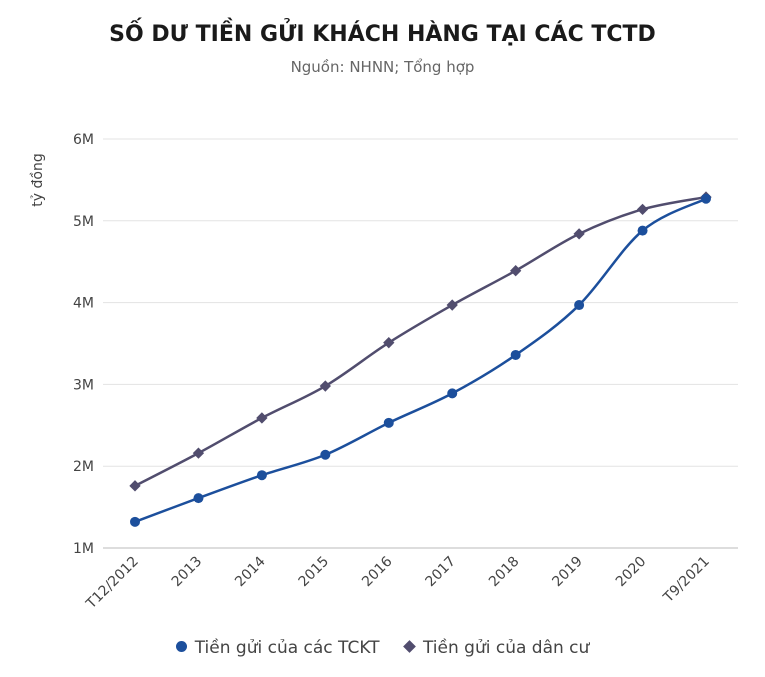  What do you see at coordinates (441, 572) in the screenshot?
I see `x-tick-label: 2017` at bounding box center [441, 572].